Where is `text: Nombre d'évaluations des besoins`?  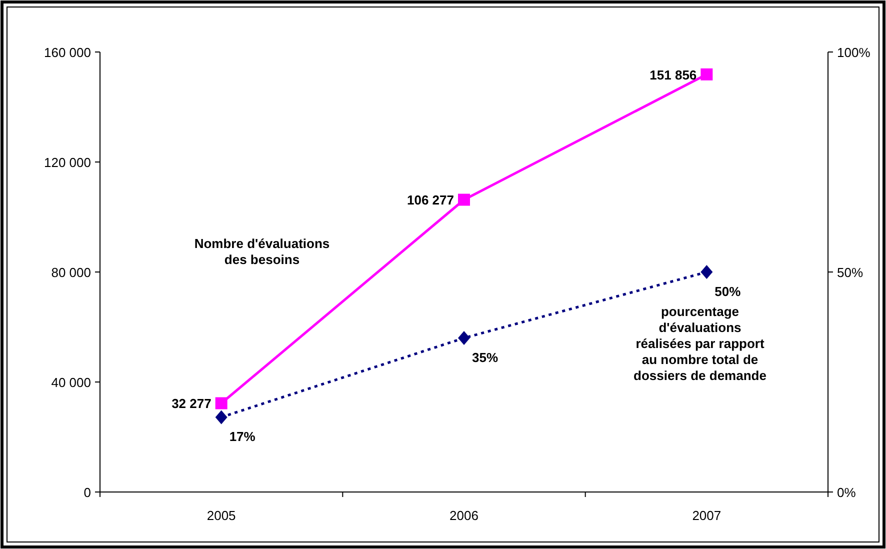 text: Nombre d'évaluations des besoins is located at coordinates (262, 251).